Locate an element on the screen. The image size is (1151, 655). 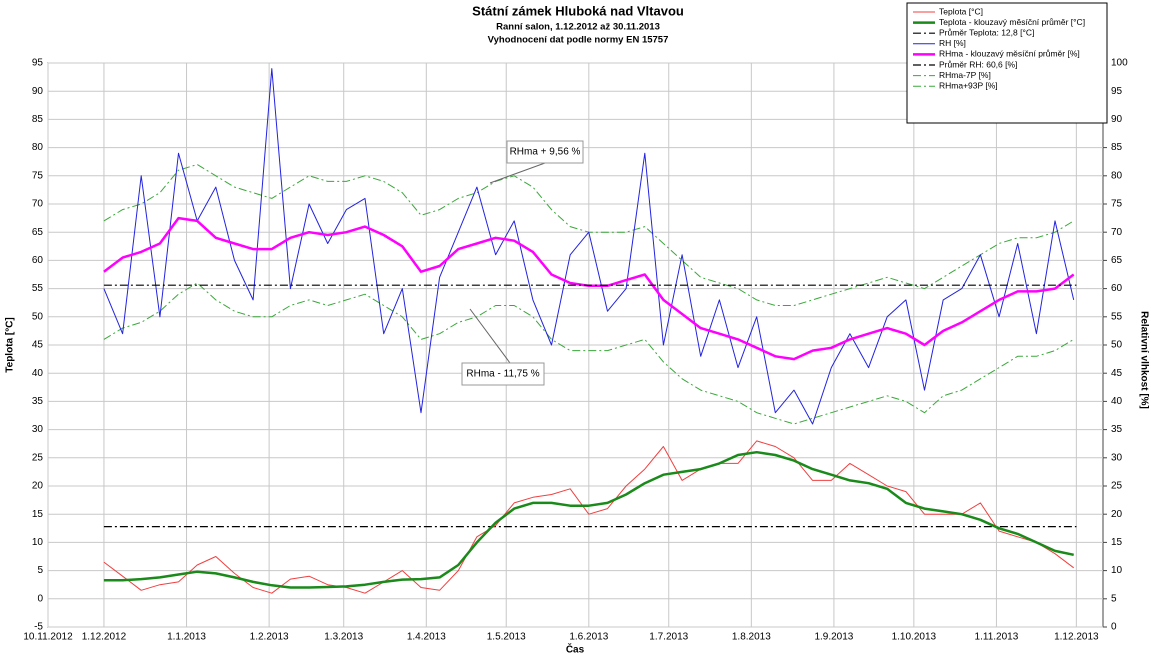
y-tick-label: 85 is located at coordinates (38, 119).